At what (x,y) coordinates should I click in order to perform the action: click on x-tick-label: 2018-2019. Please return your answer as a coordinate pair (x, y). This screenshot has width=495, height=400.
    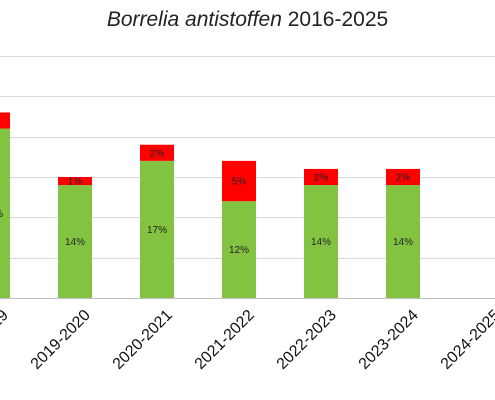
    Looking at the image, I should click on (6, 340).